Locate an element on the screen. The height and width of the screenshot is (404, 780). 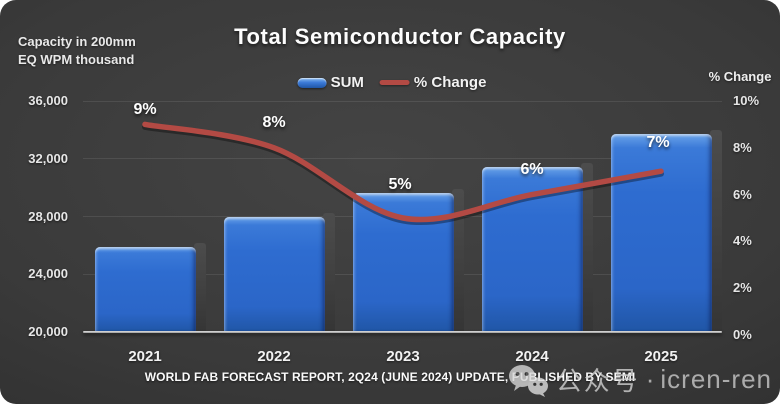
x-axis-label-2025: 2025 is located at coordinates (661, 356).